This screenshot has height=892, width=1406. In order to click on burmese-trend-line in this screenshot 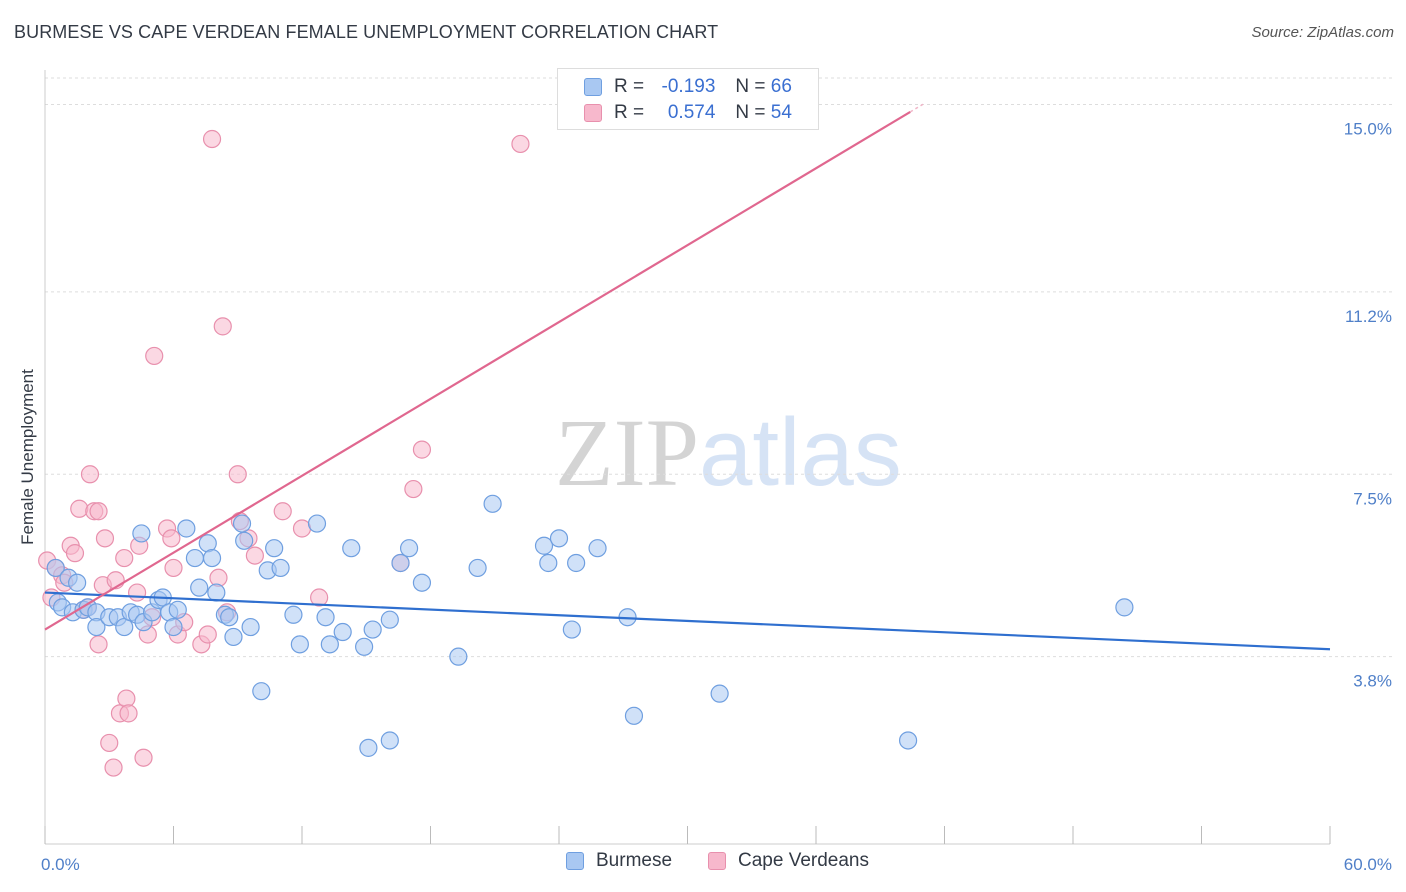, I will do `click(687, 621)`.